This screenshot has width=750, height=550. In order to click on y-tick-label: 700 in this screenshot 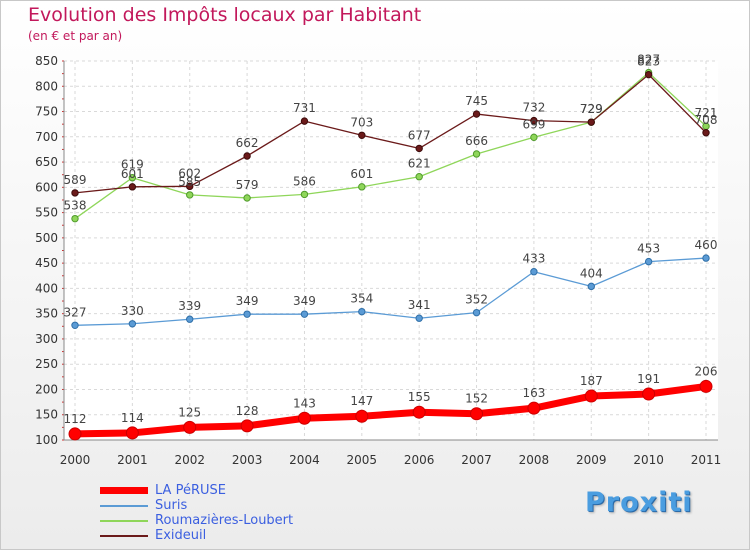, I will do `click(46, 137)`.